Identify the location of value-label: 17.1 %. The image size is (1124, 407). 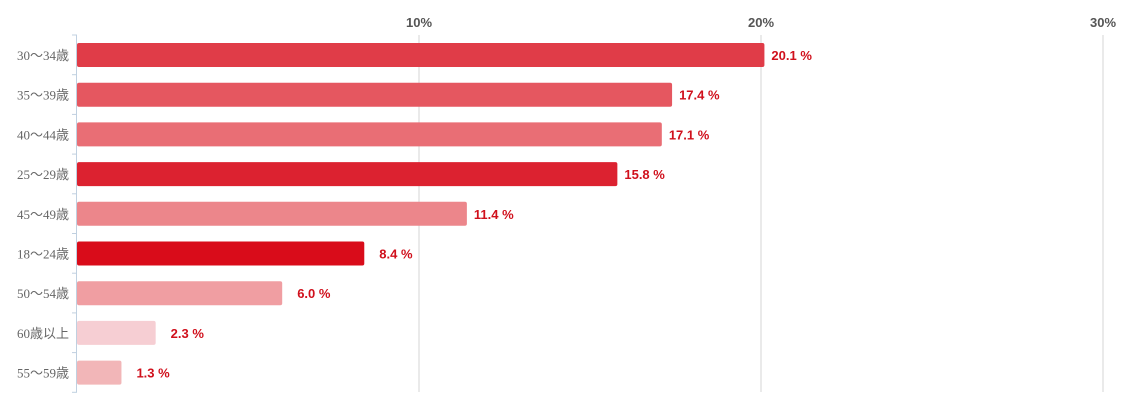
(689, 134).